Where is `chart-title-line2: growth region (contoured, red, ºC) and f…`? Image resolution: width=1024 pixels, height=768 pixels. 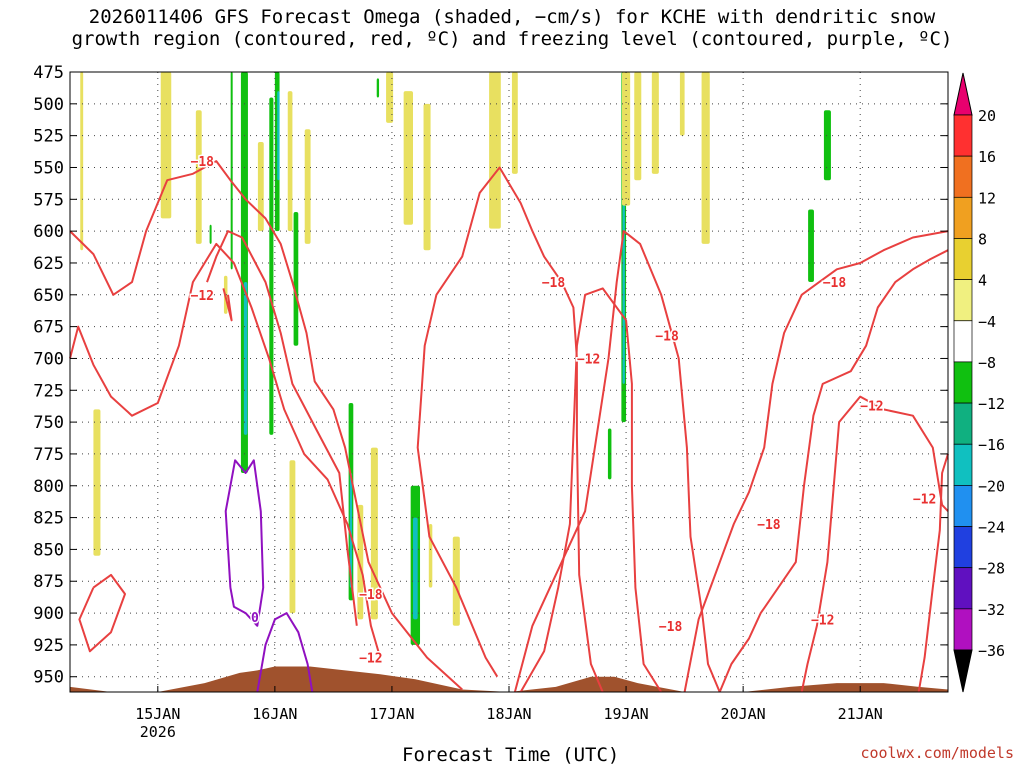
chart-title-line2: growth region (contoured, red, ºC) and f… is located at coordinates (512, 39).